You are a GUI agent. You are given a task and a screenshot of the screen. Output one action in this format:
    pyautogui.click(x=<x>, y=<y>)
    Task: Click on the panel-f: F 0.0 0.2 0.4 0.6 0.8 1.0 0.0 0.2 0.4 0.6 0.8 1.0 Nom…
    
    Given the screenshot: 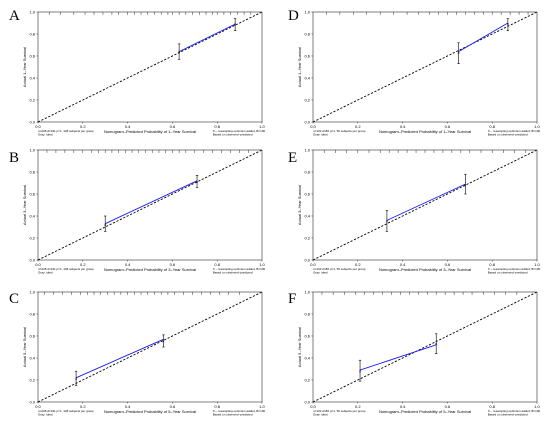 What is the action you would take?
    pyautogui.click(x=414, y=352)
    